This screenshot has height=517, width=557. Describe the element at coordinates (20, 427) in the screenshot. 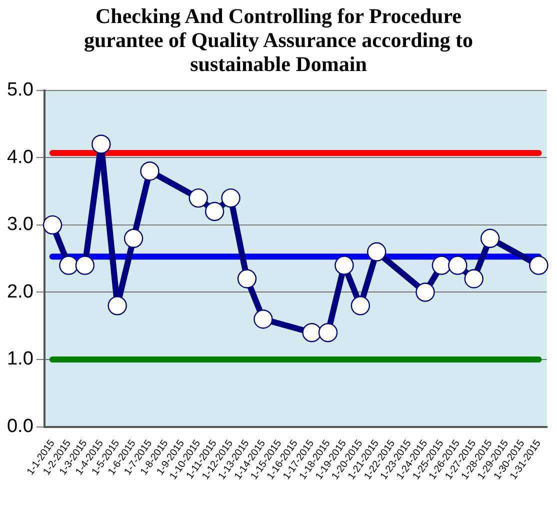

I see `y-tick-label: 0.0` at that location.